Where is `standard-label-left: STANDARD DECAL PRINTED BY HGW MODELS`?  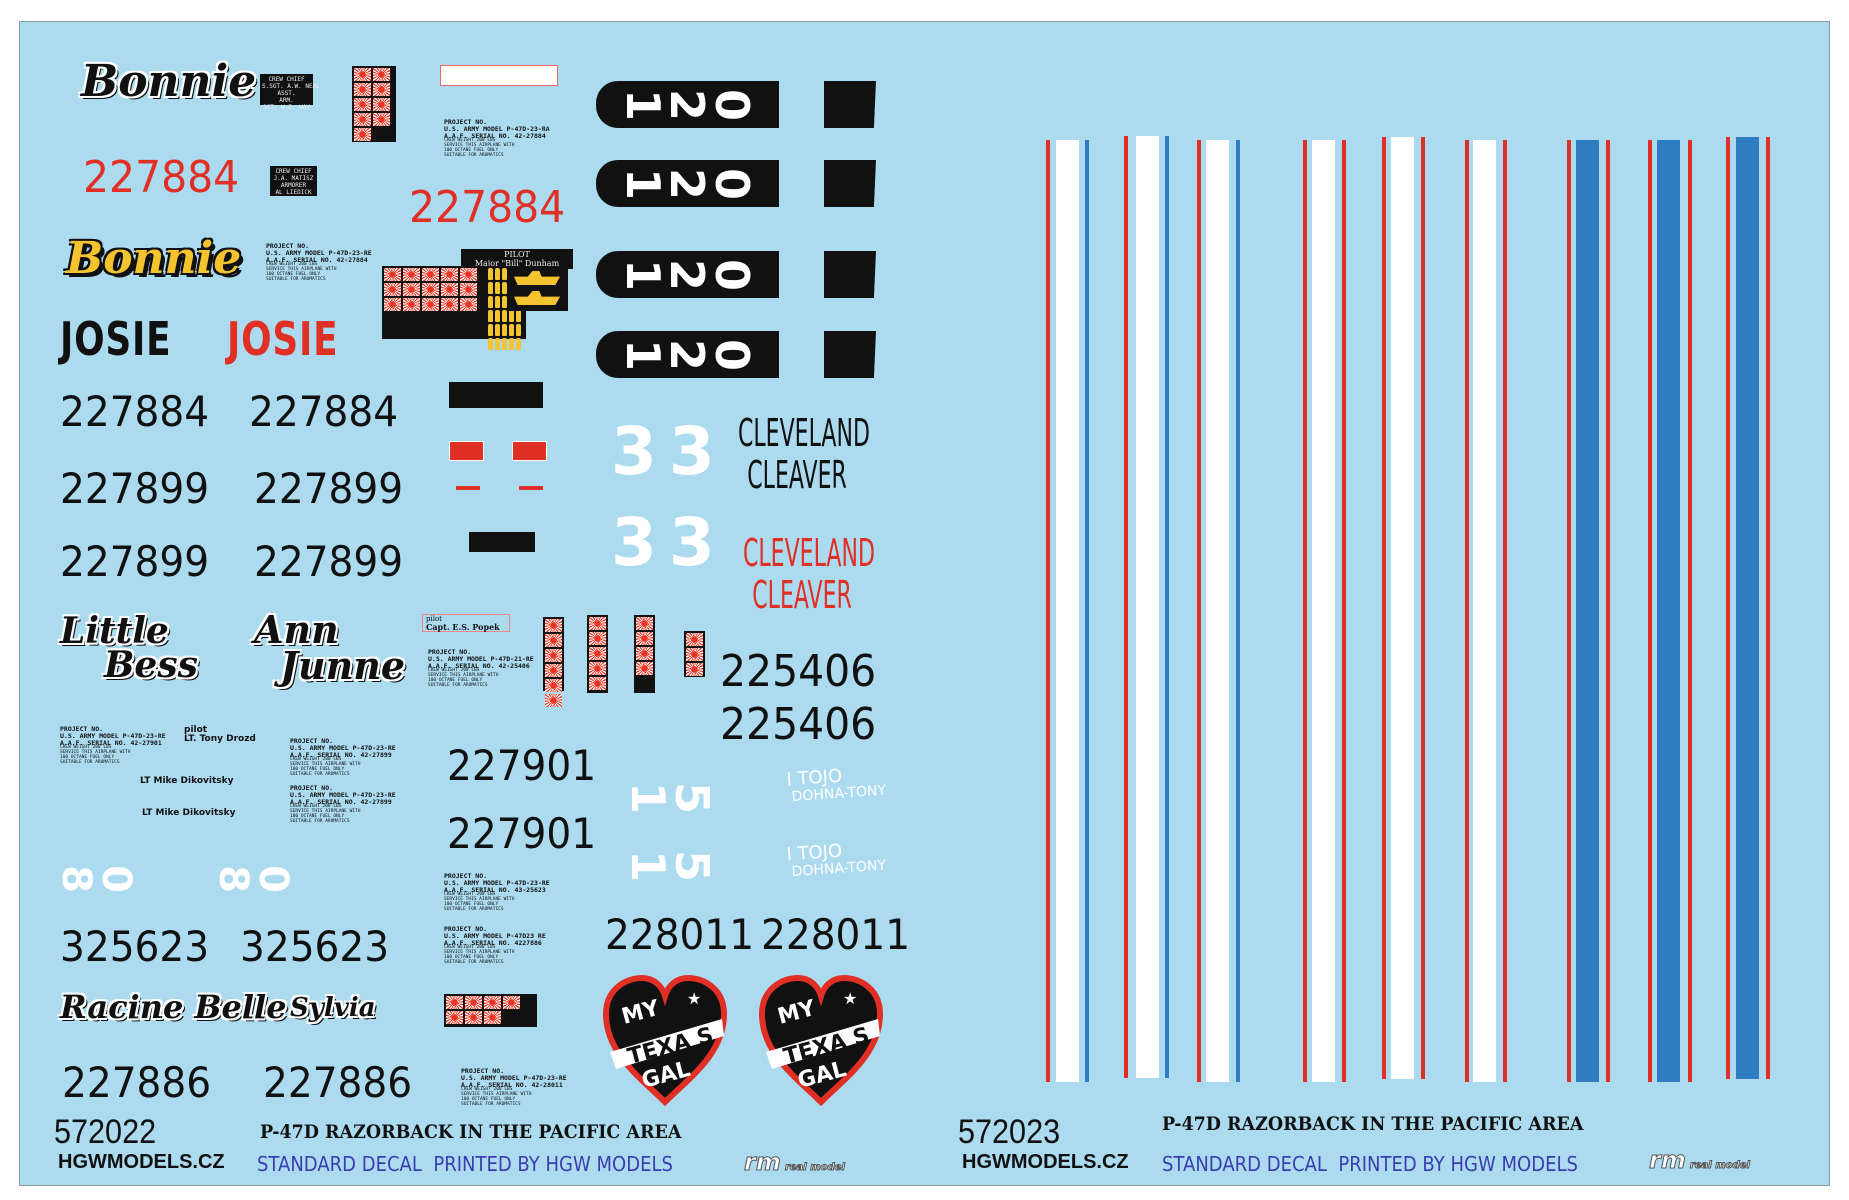 standard-label-left: STANDARD DECAL PRINTED BY HGW MODELS is located at coordinates (465, 1164).